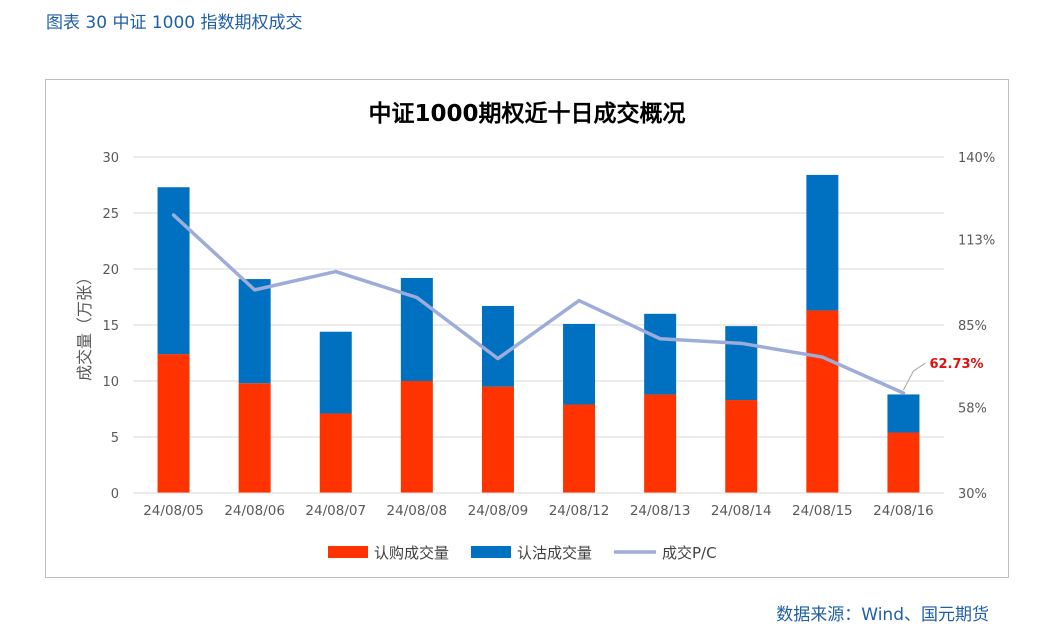 Image resolution: width=1057 pixels, height=642 pixels. What do you see at coordinates (84, 325) in the screenshot?
I see `y-axis-label: 成交量（万张）` at bounding box center [84, 325].